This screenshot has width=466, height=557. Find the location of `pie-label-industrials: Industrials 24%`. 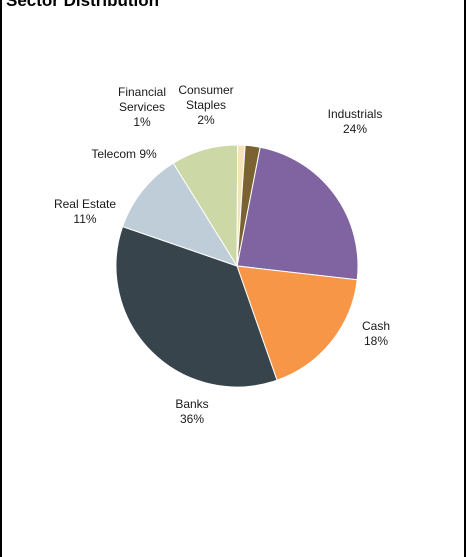

pie-label-industrials: Industrials 24% is located at coordinates (355, 121).